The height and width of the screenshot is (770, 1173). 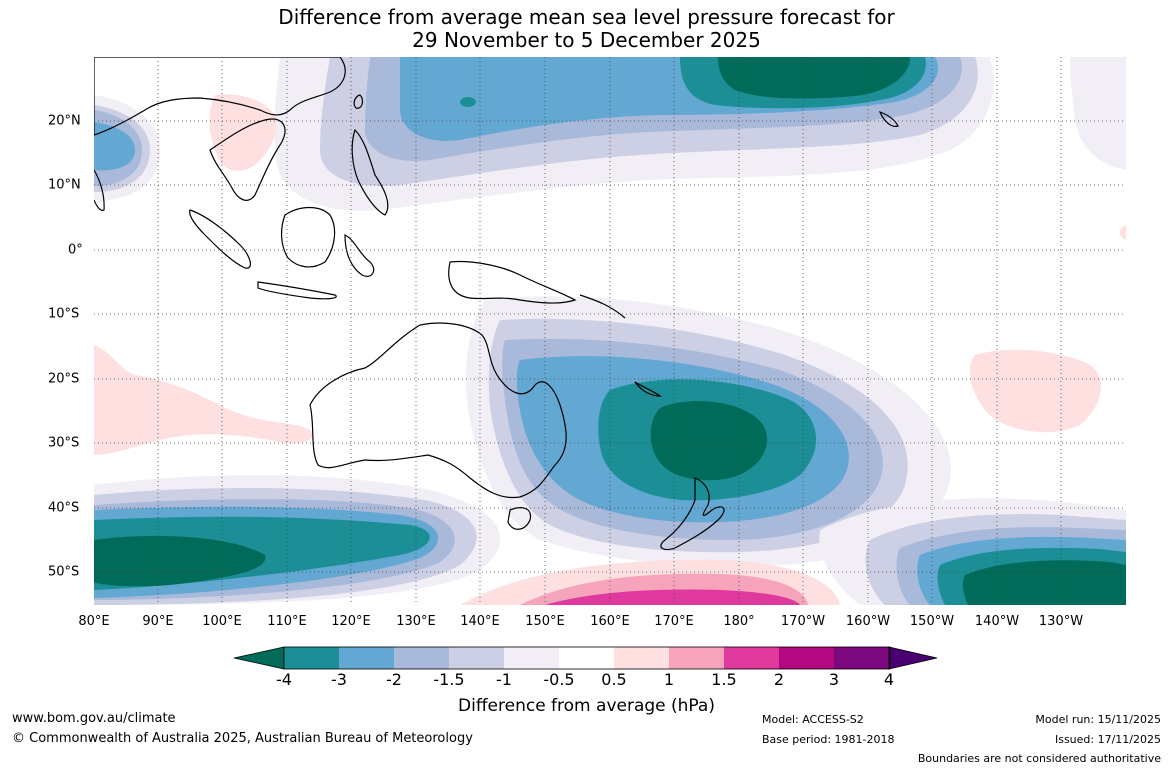 What do you see at coordinates (416, 621) in the screenshot?
I see `lon-label: 130°E` at bounding box center [416, 621].